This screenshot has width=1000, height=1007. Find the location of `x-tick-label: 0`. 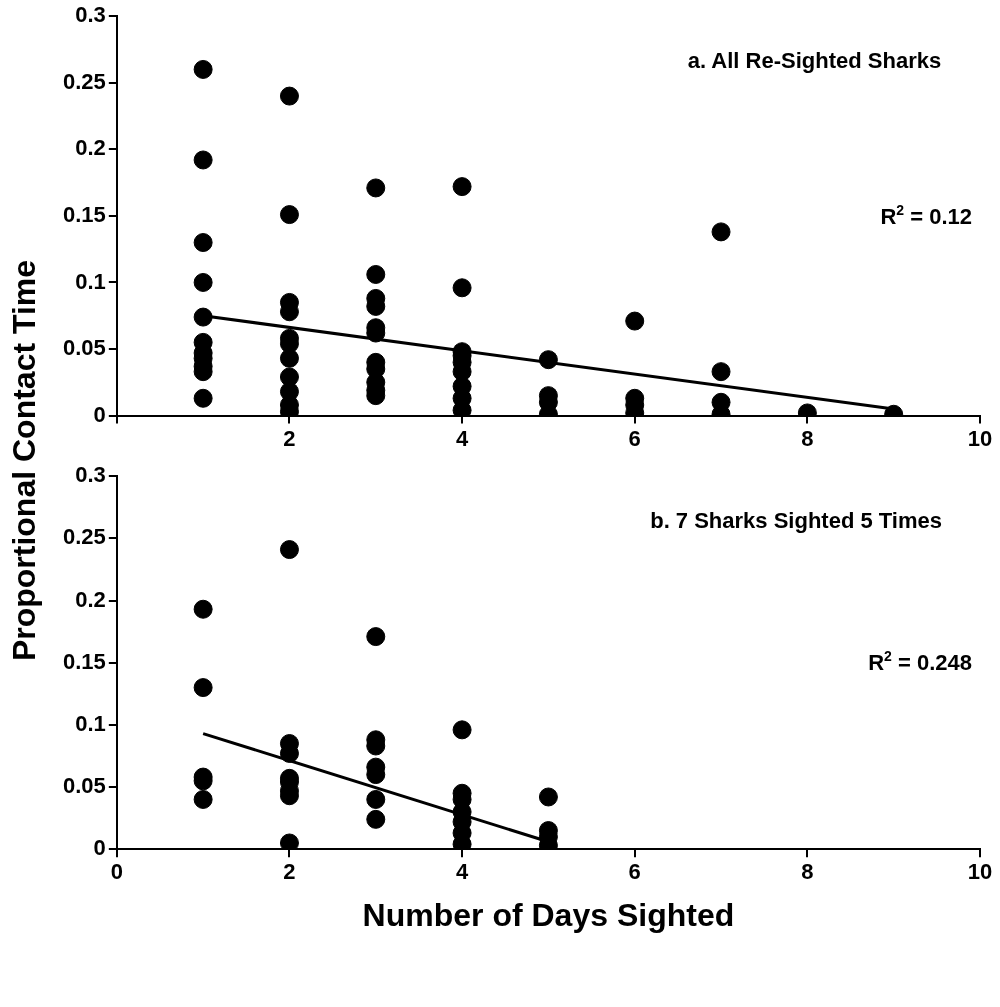

x-tick-label: 0 is located at coordinates (116, 872).